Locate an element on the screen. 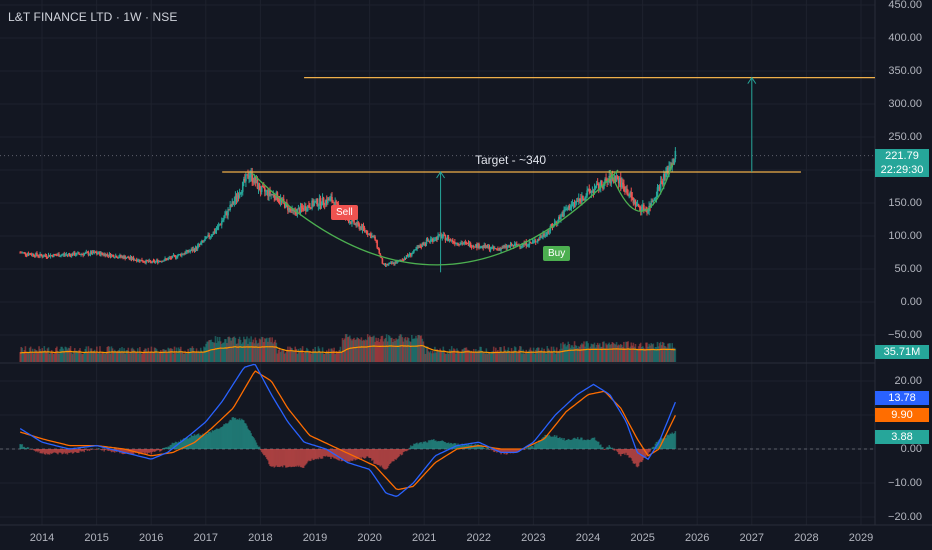 This screenshot has height=550, width=932. time-axis-label: 2014 is located at coordinates (42, 538).